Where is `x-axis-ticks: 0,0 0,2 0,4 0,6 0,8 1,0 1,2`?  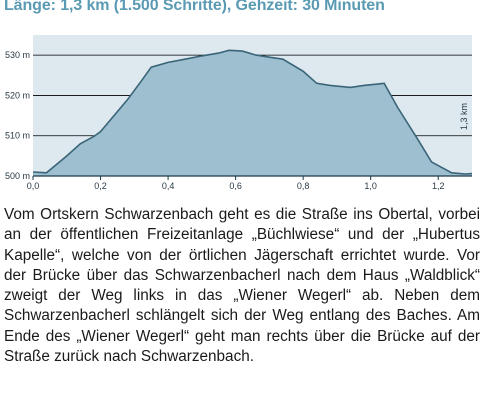
x-axis-ticks: 0,0 0,2 0,4 0,6 0,8 1,0 1,2 is located at coordinates (236, 183).